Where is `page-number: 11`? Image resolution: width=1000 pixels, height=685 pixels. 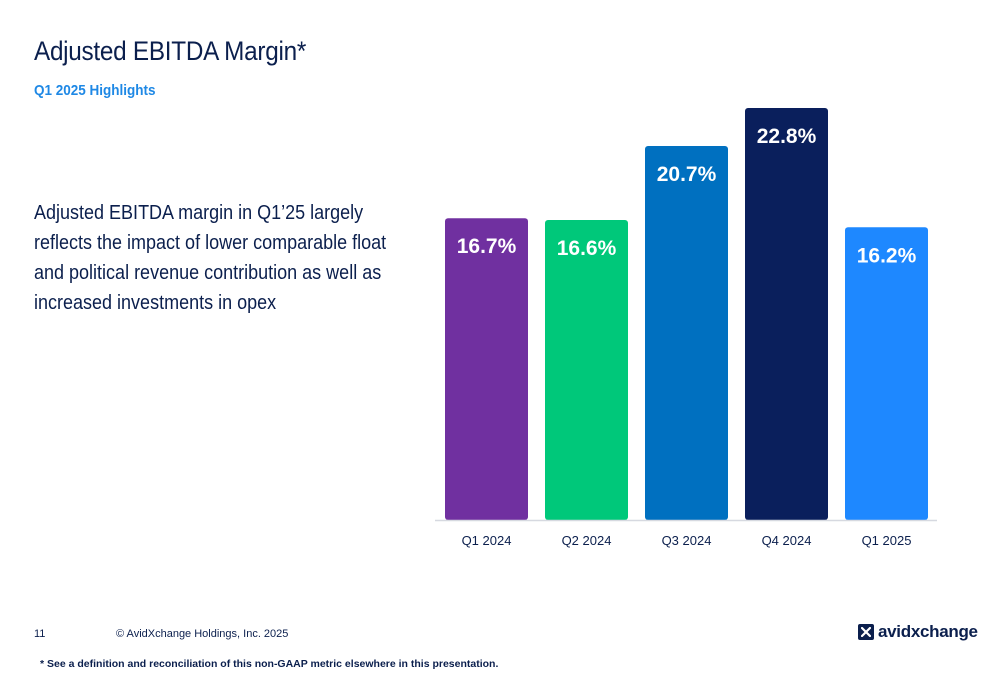 page-number: 11 is located at coordinates (40, 634).